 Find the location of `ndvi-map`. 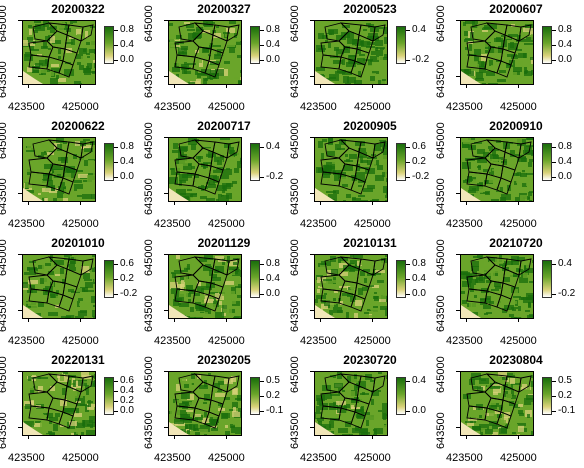

ndvi-map is located at coordinates (351, 286).